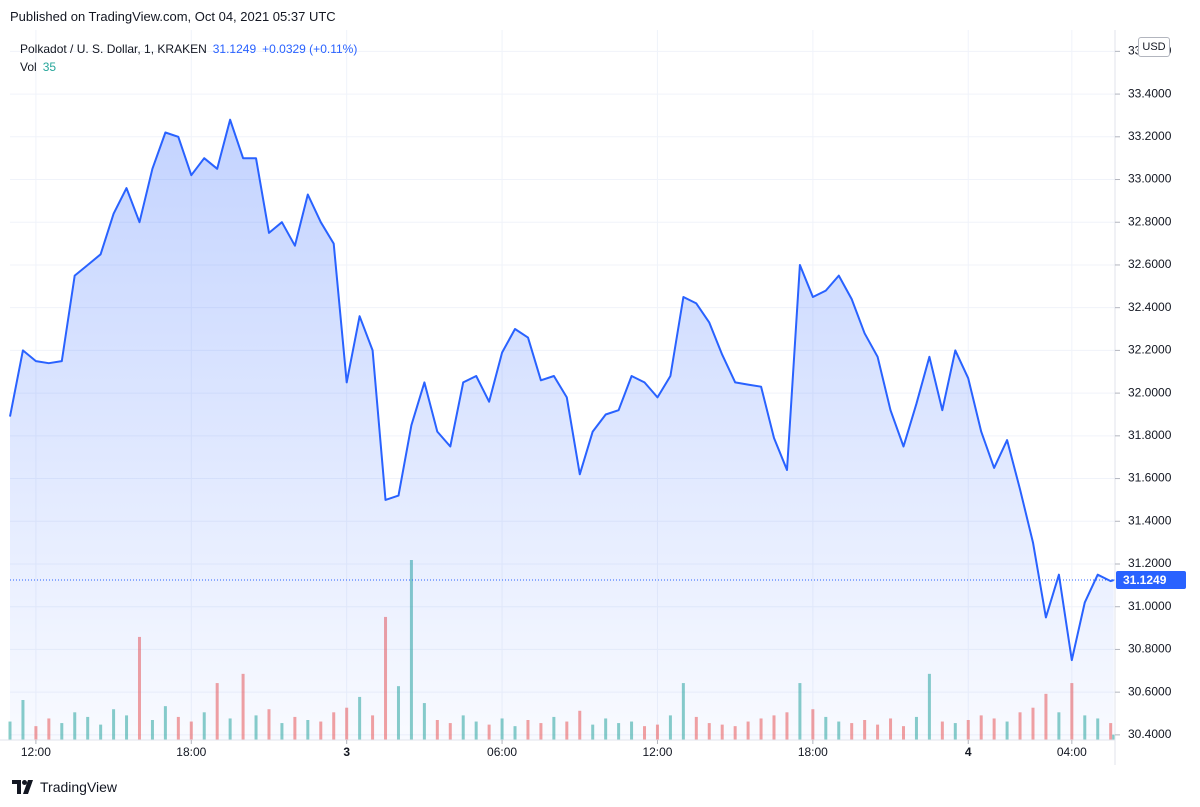 The width and height of the screenshot is (1200, 807). What do you see at coordinates (1150, 435) in the screenshot?
I see `y-tick-label: 31.8000` at bounding box center [1150, 435].